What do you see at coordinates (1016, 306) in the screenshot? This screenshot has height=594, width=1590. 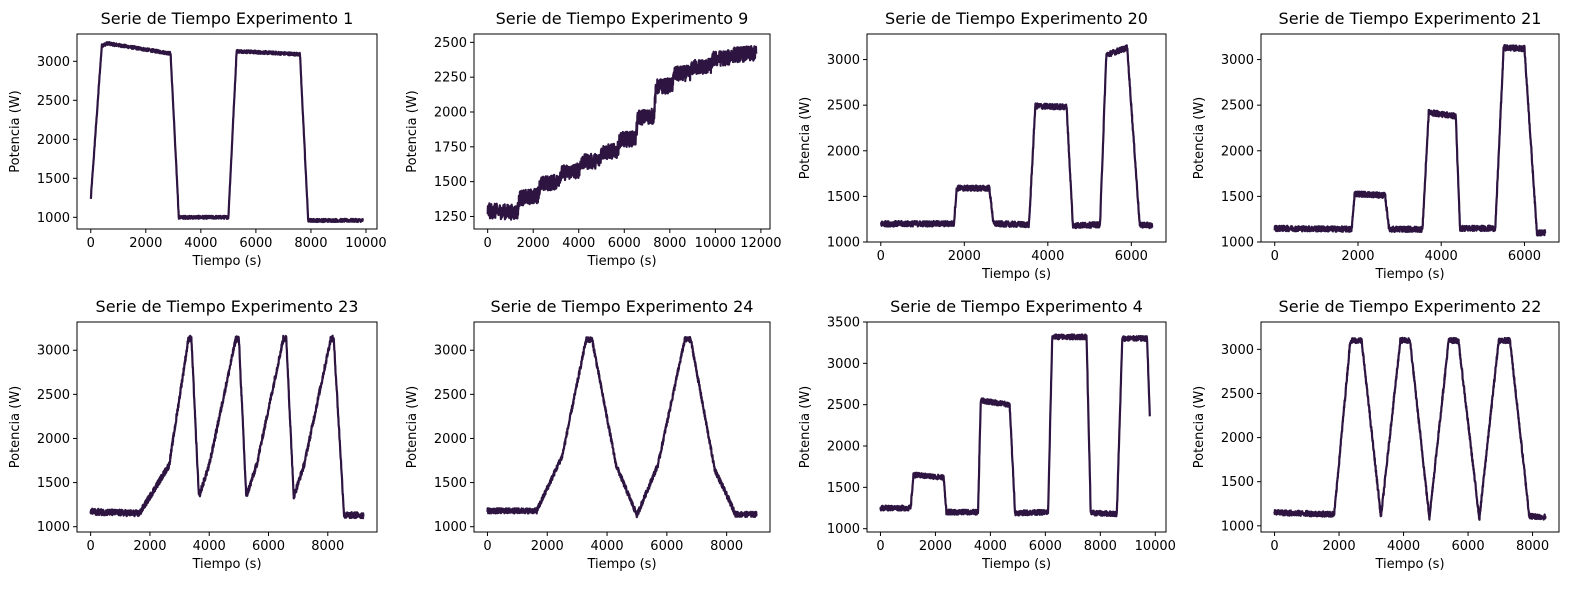 I see `subplot-title: Serie de Tiempo Experimento 4` at bounding box center [1016, 306].